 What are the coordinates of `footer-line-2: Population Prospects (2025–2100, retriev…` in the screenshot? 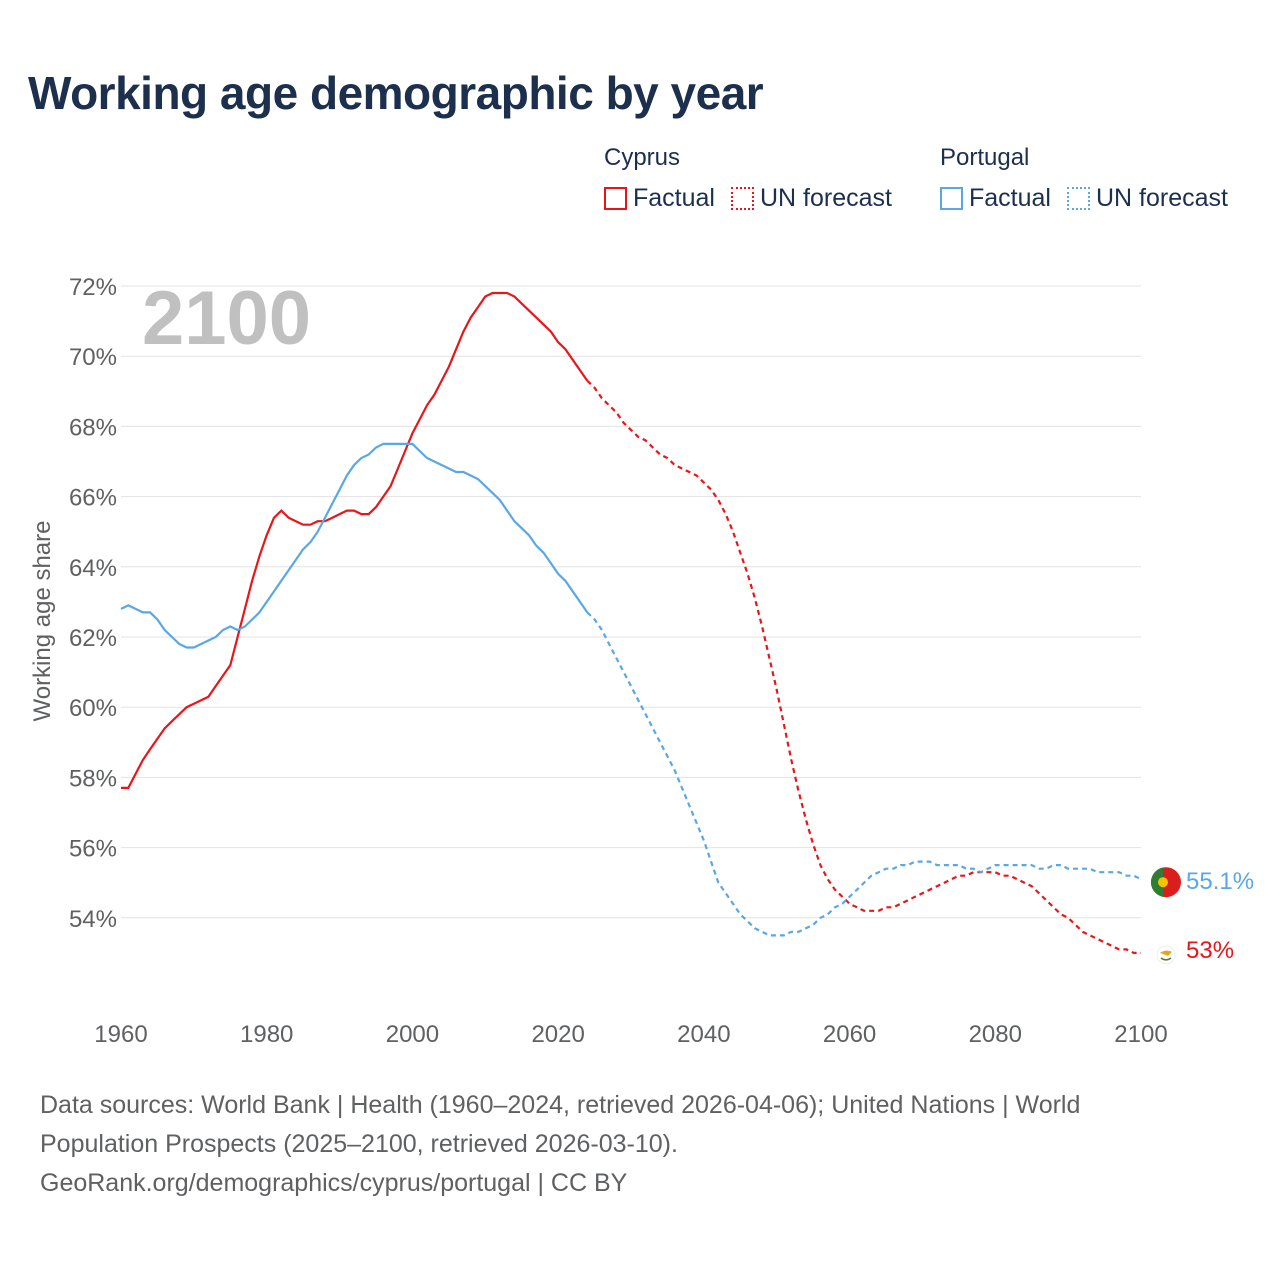 It's located at (359, 1144).